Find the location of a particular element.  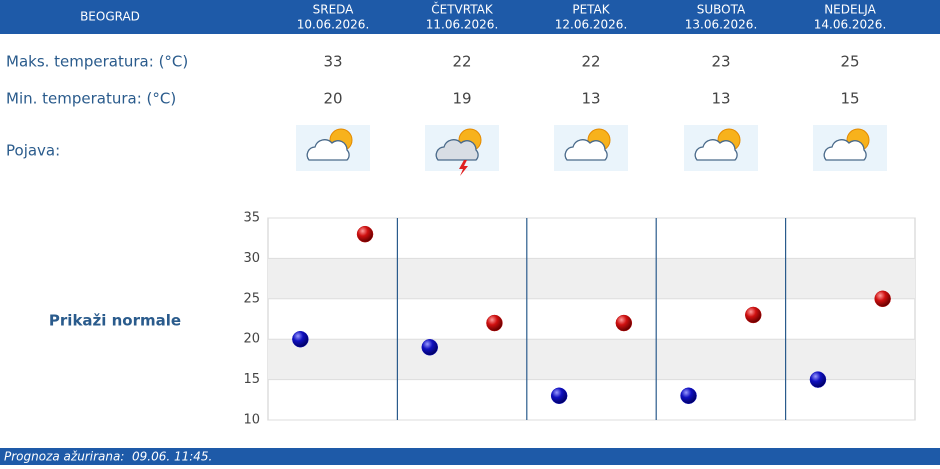

day-name: ČETVRTAK is located at coordinates (462, 9).